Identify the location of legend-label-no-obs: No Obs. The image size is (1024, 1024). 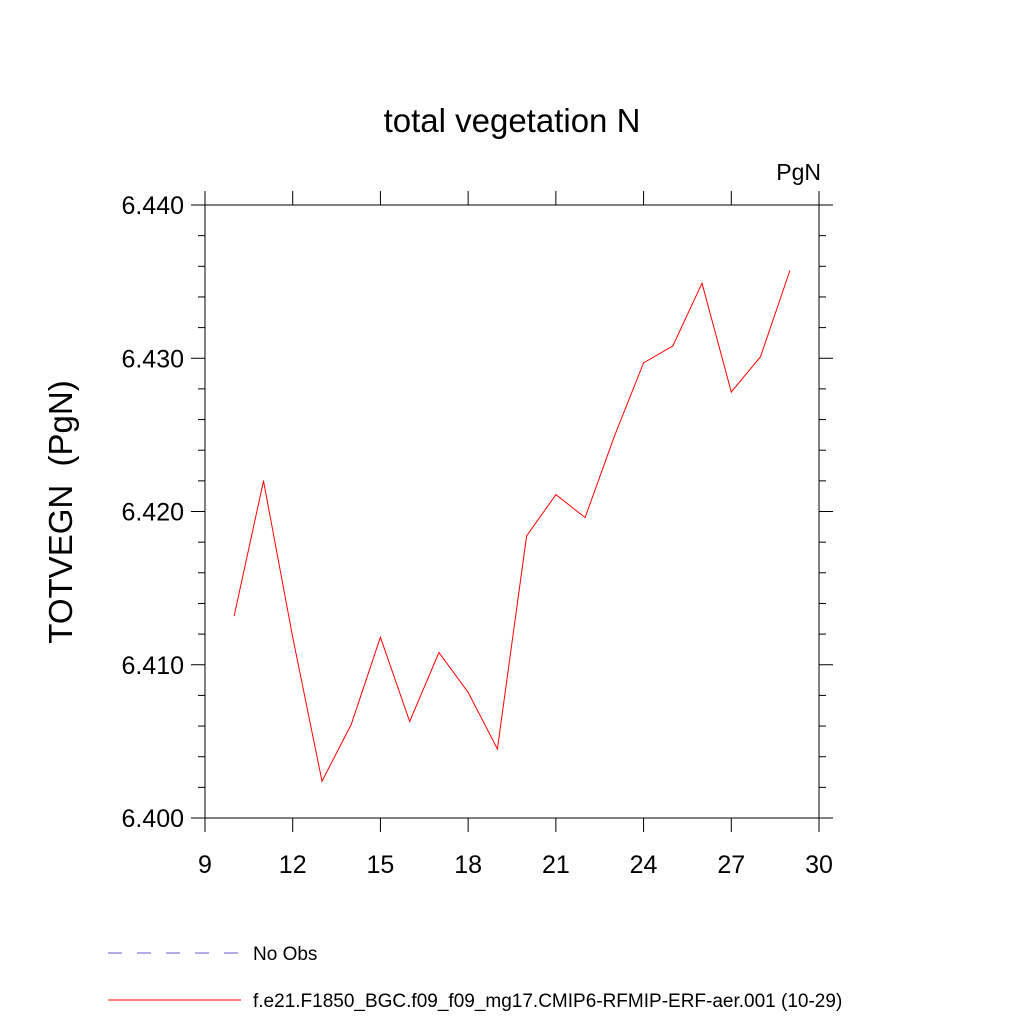
(285, 954).